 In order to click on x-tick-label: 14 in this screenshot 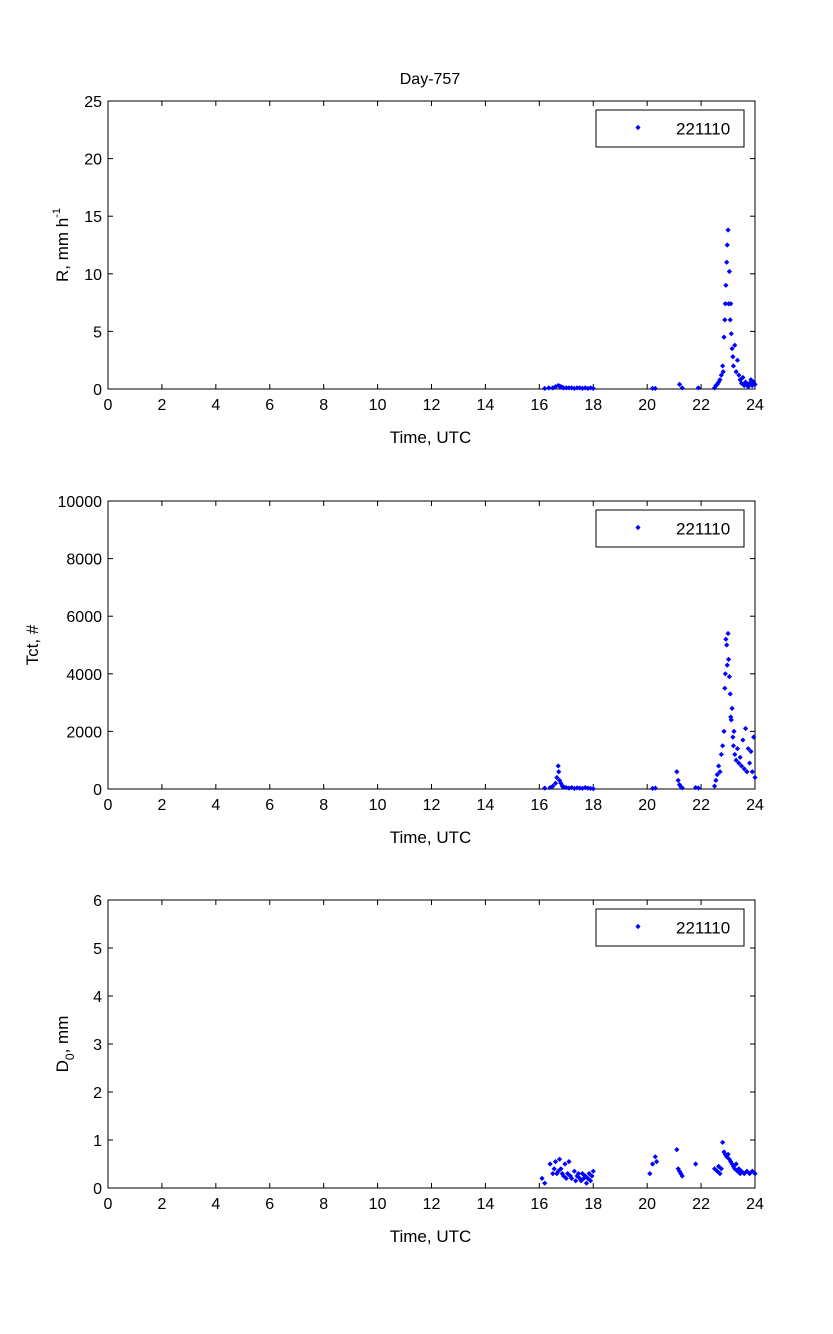, I will do `click(486, 405)`.